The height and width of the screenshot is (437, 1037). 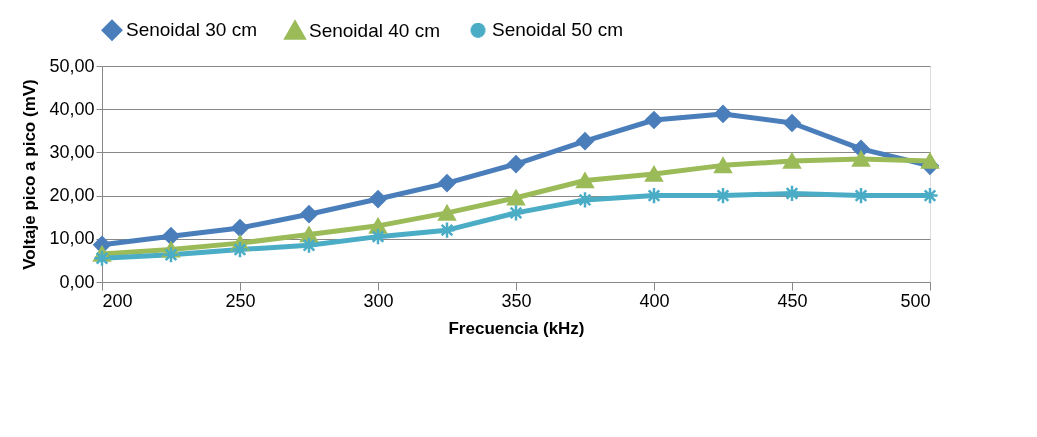 I want to click on x-tick-label: 250, so click(x=240, y=300).